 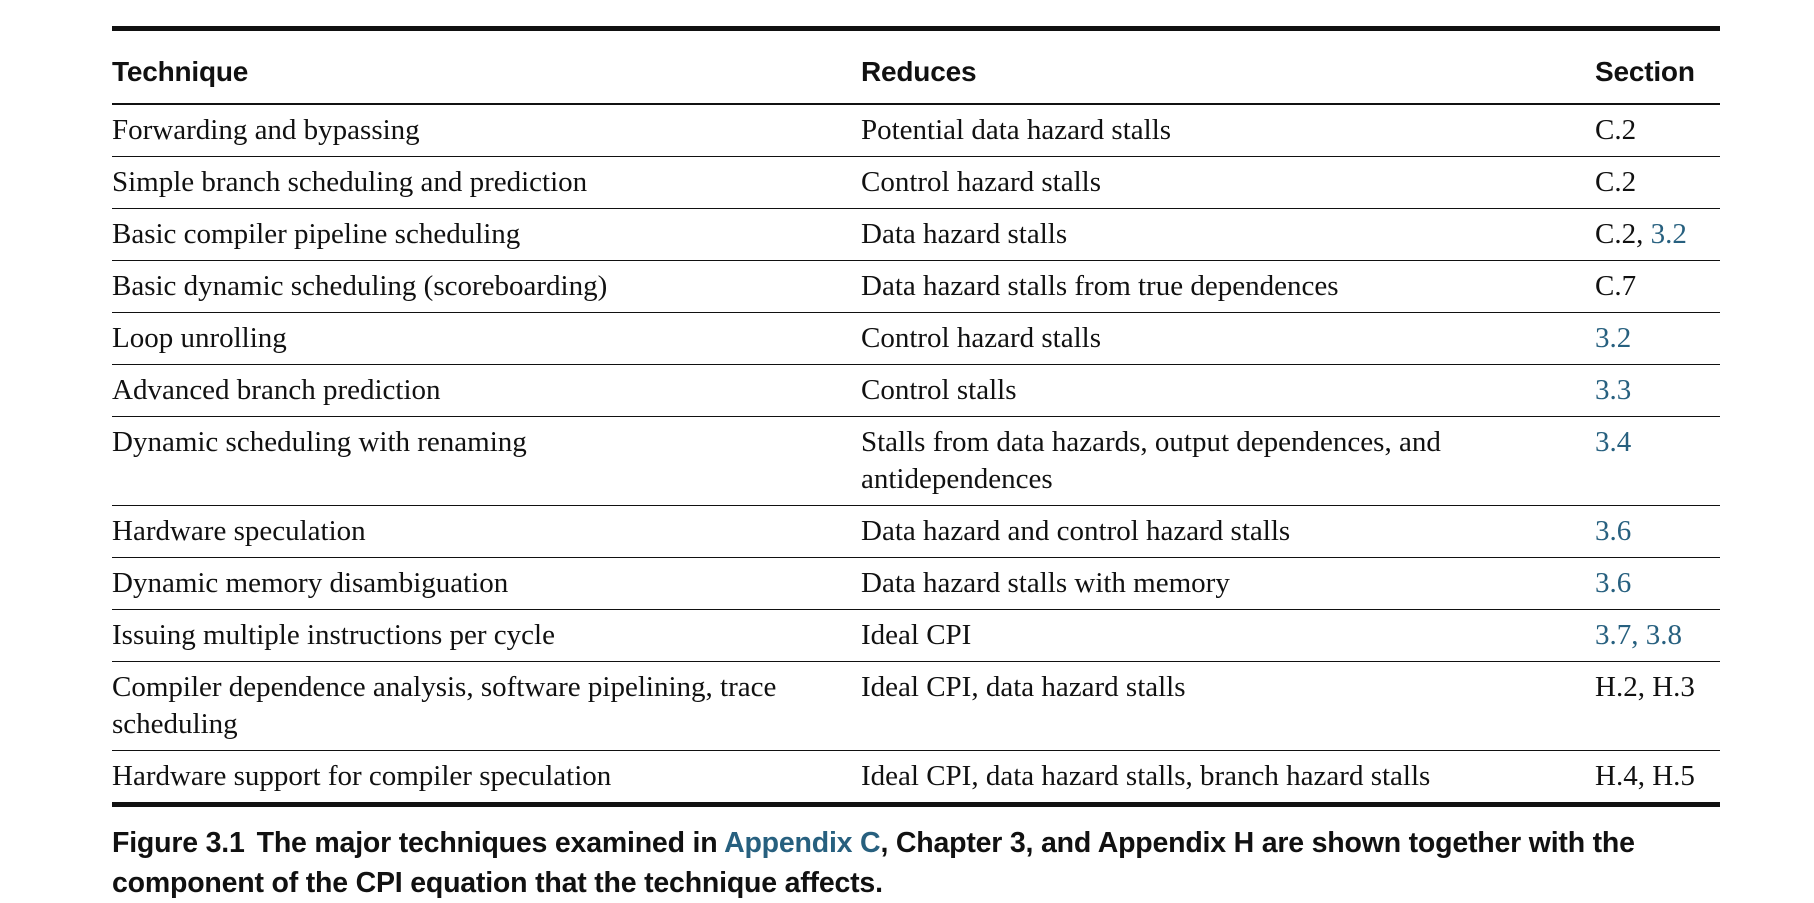 I want to click on cell-reduces: Control stalls, so click(x=1228, y=390).